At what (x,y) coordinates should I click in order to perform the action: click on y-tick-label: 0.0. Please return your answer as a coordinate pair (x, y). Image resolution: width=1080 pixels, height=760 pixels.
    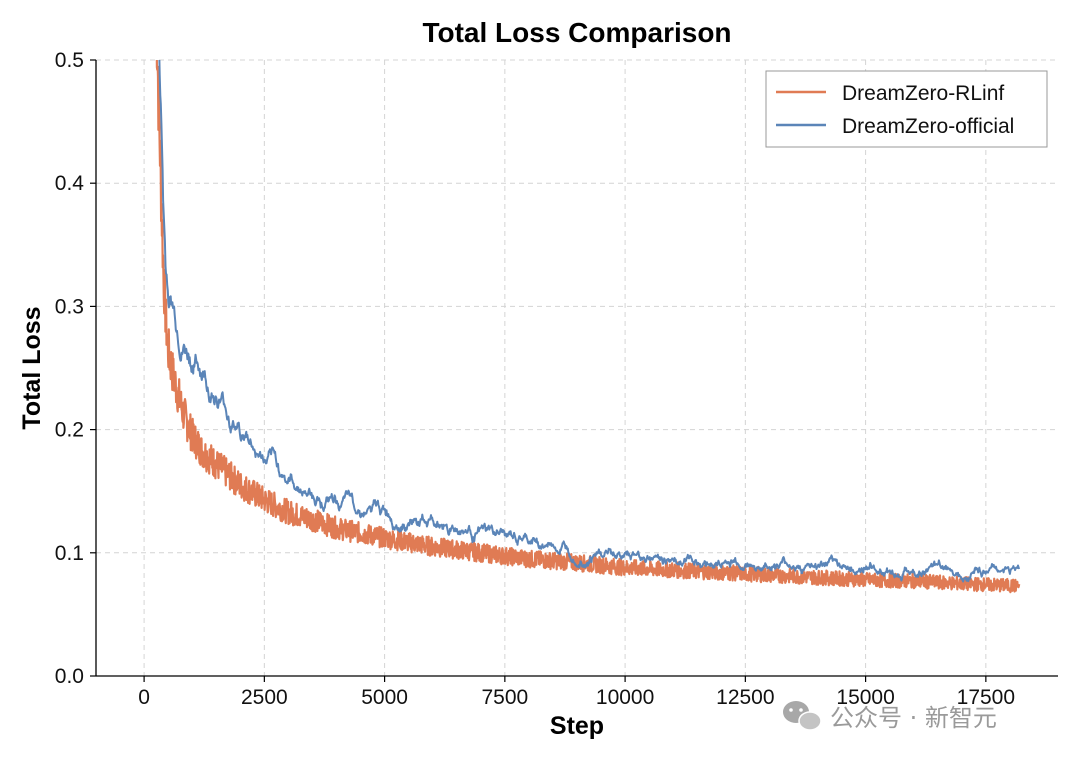
    Looking at the image, I should click on (69, 676).